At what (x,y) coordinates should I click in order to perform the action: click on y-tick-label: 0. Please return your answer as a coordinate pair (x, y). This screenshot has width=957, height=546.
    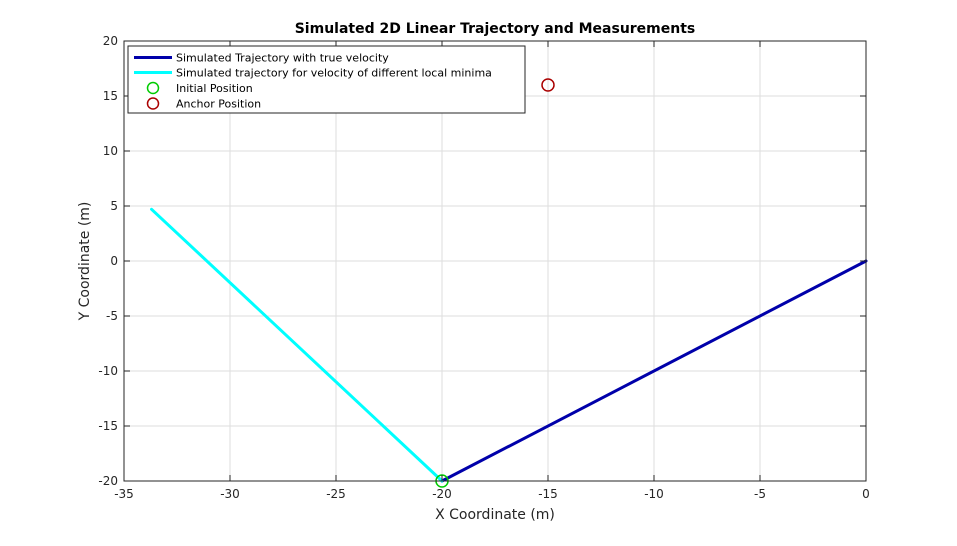
    Looking at the image, I should click on (114, 261).